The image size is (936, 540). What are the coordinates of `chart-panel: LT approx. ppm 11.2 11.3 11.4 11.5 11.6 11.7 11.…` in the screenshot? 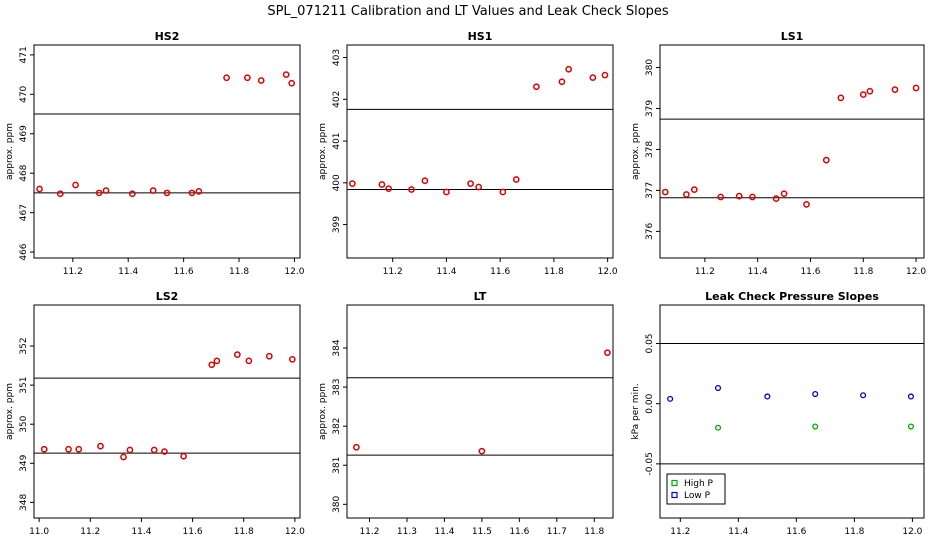 It's located at (466, 413).